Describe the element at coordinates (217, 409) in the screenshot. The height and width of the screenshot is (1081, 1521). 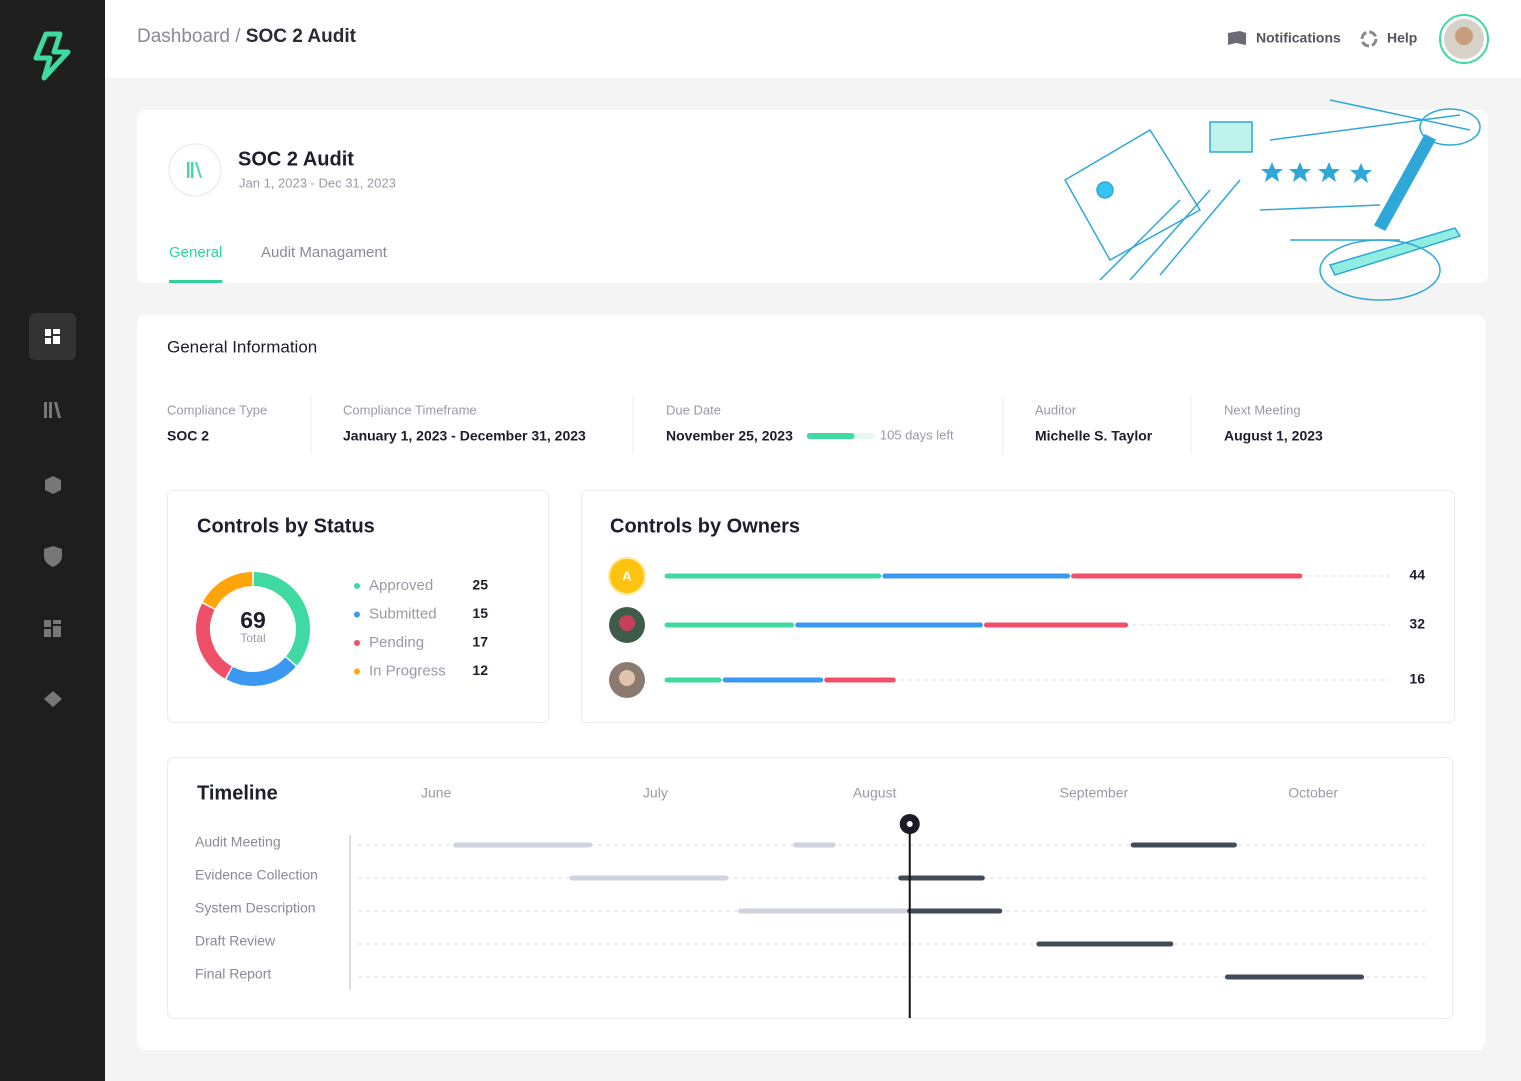
I see `field-label: Compliance Type` at that location.